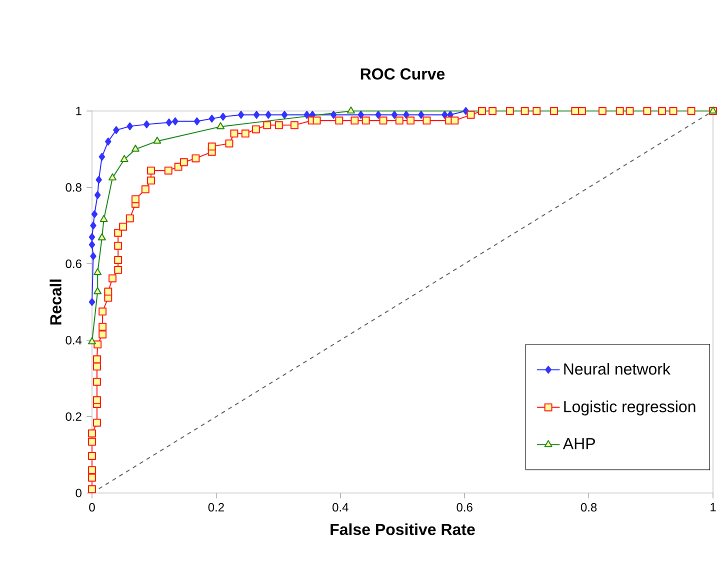  I want to click on legend-label: Logistic regression, so click(630, 408).